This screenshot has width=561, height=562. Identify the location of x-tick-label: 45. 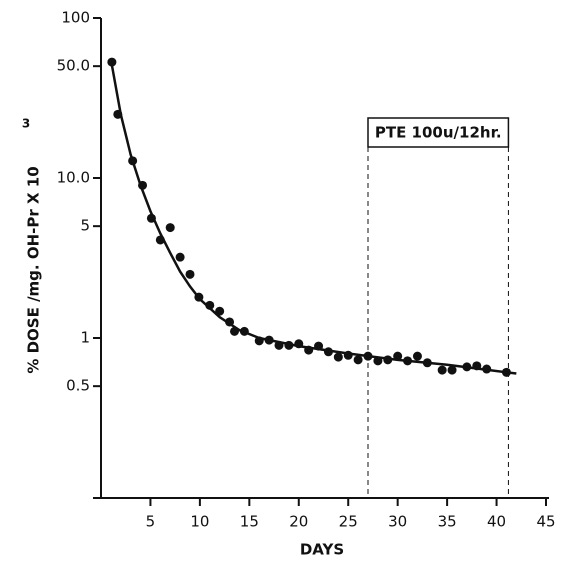
(545, 522).